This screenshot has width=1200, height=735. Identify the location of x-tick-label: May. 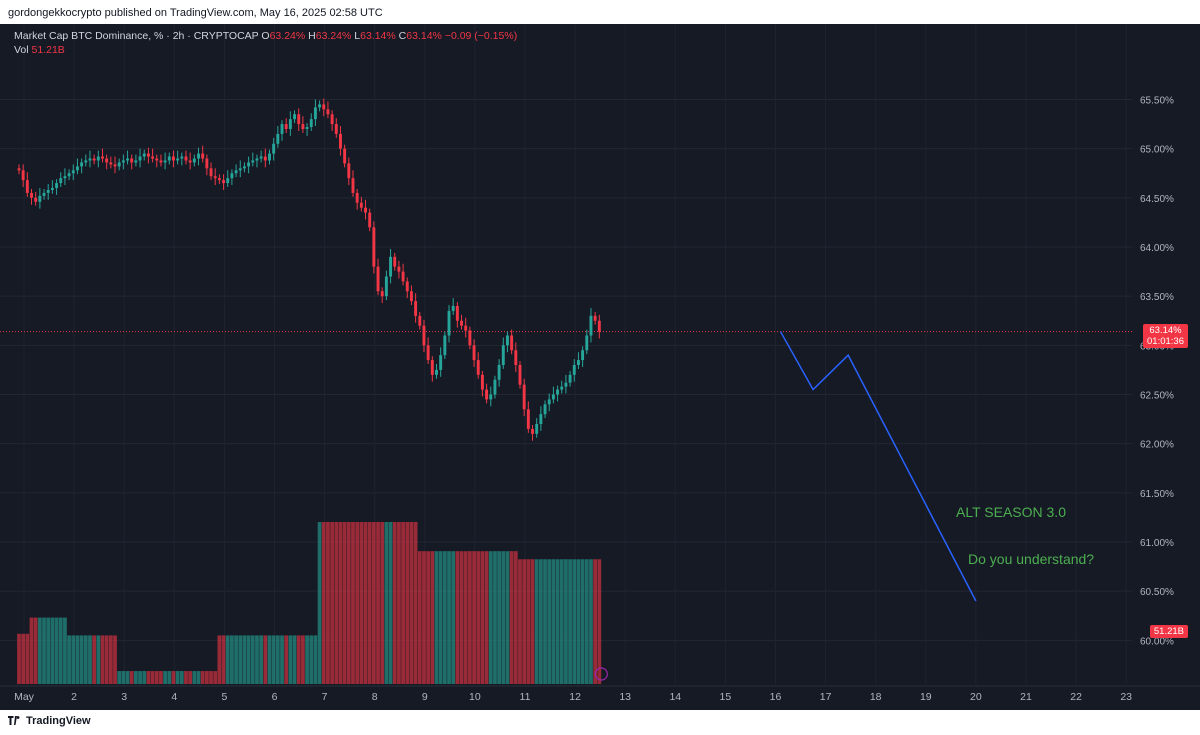
(24, 697).